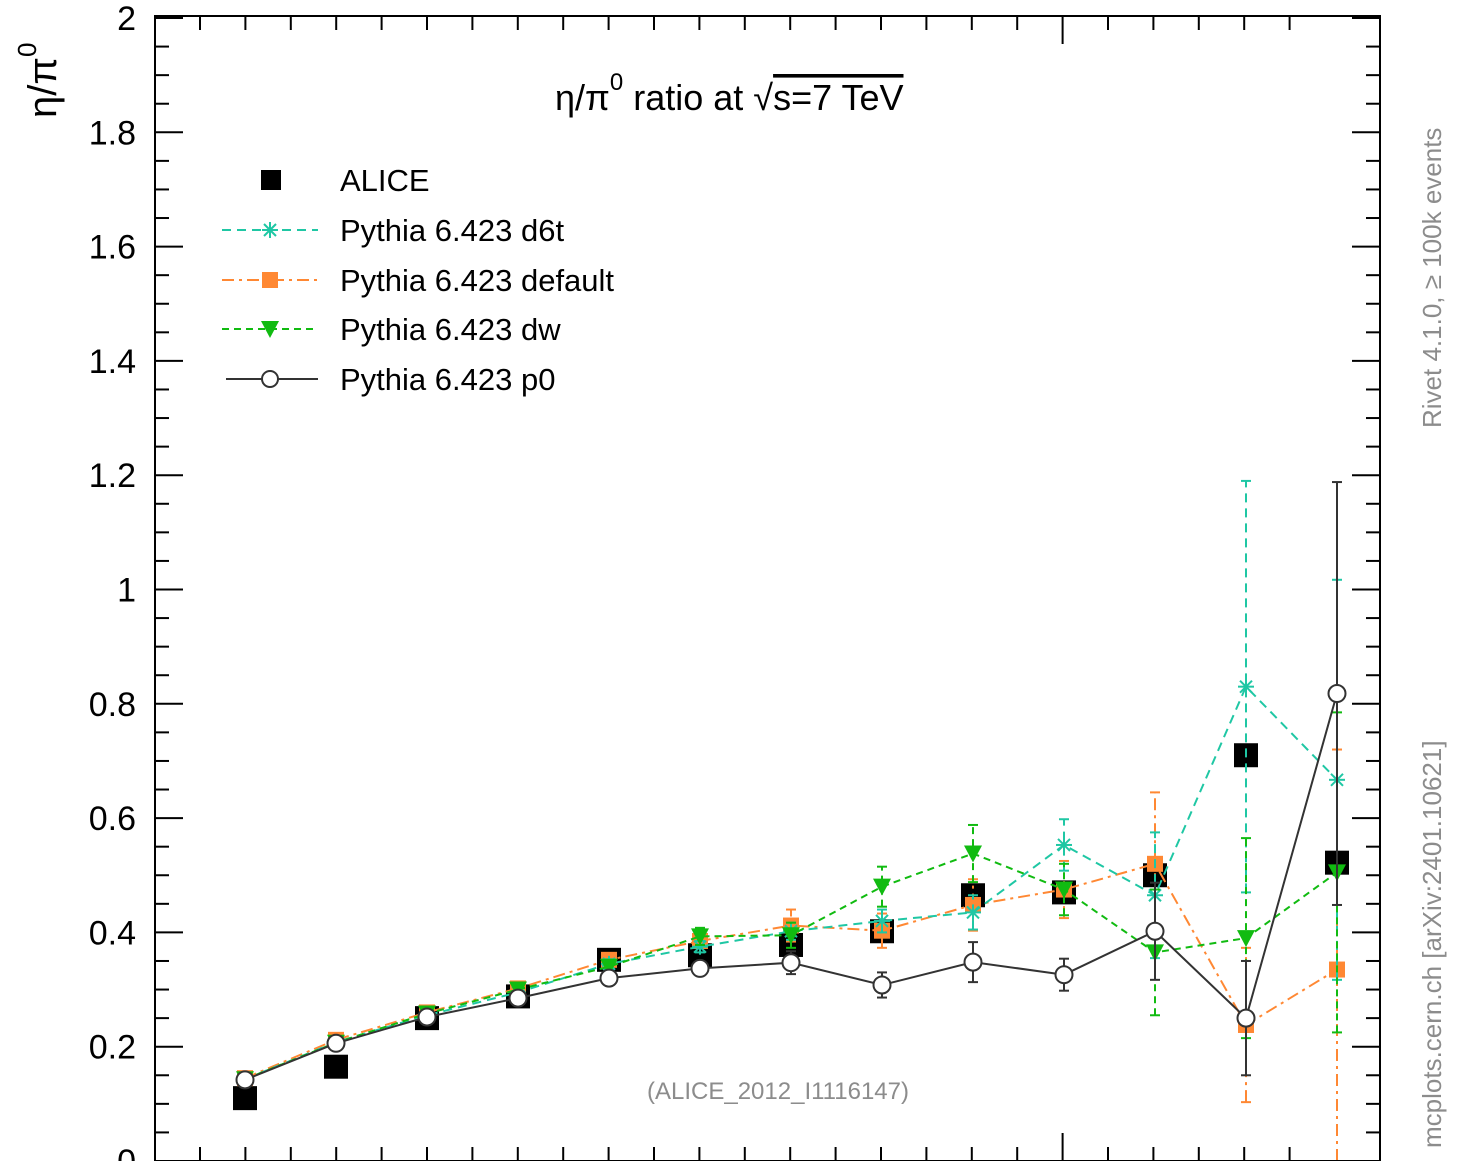 Image resolution: width=1467 pixels, height=1161 pixels. I want to click on legend-item-alice: ALICE, so click(345, 180).